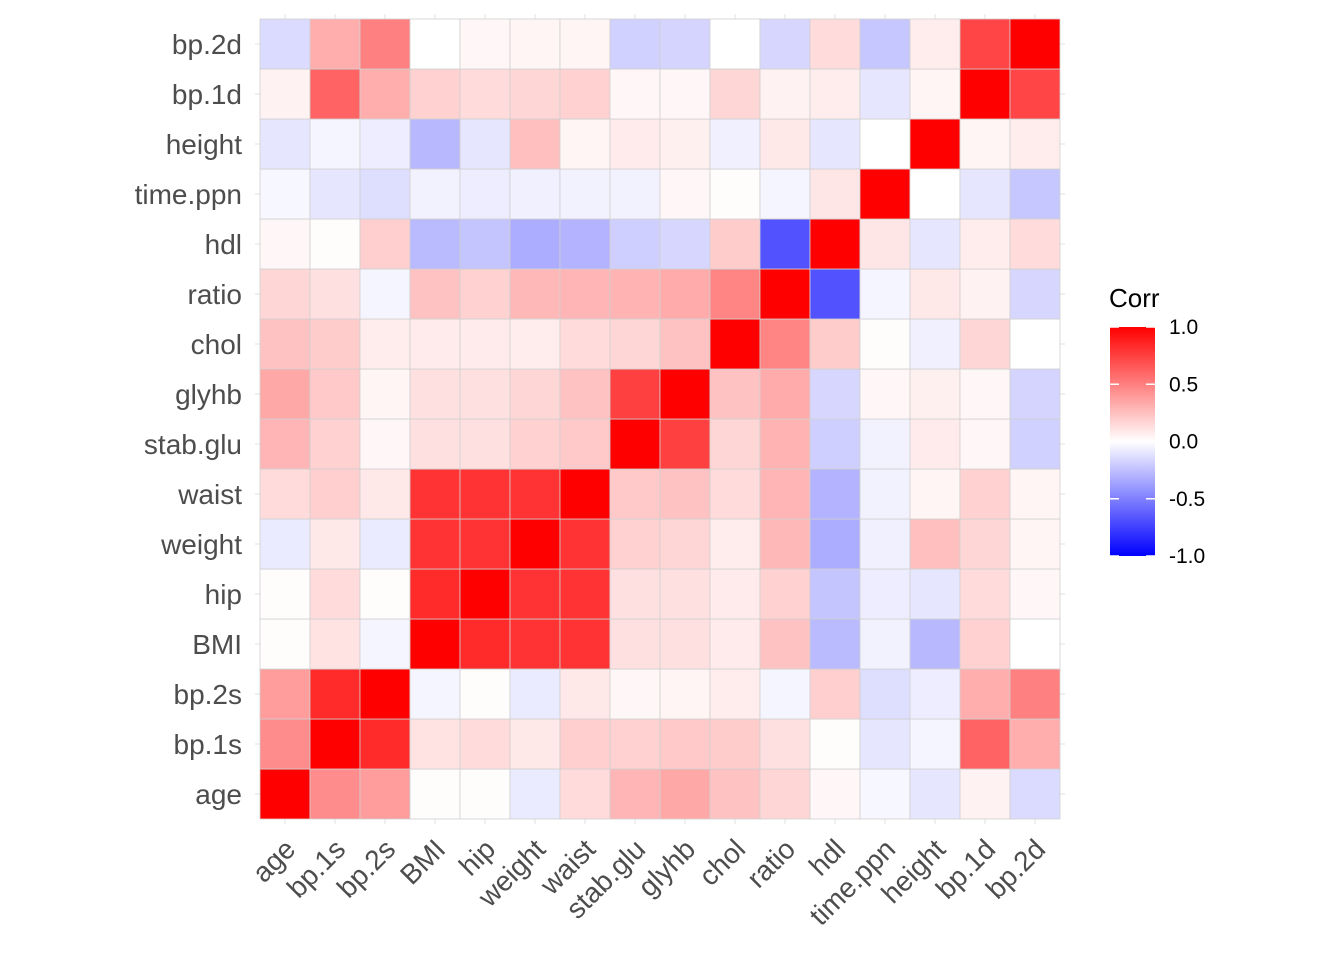  What do you see at coordinates (208, 744) in the screenshot?
I see `y-tick-label: bp.1s` at bounding box center [208, 744].